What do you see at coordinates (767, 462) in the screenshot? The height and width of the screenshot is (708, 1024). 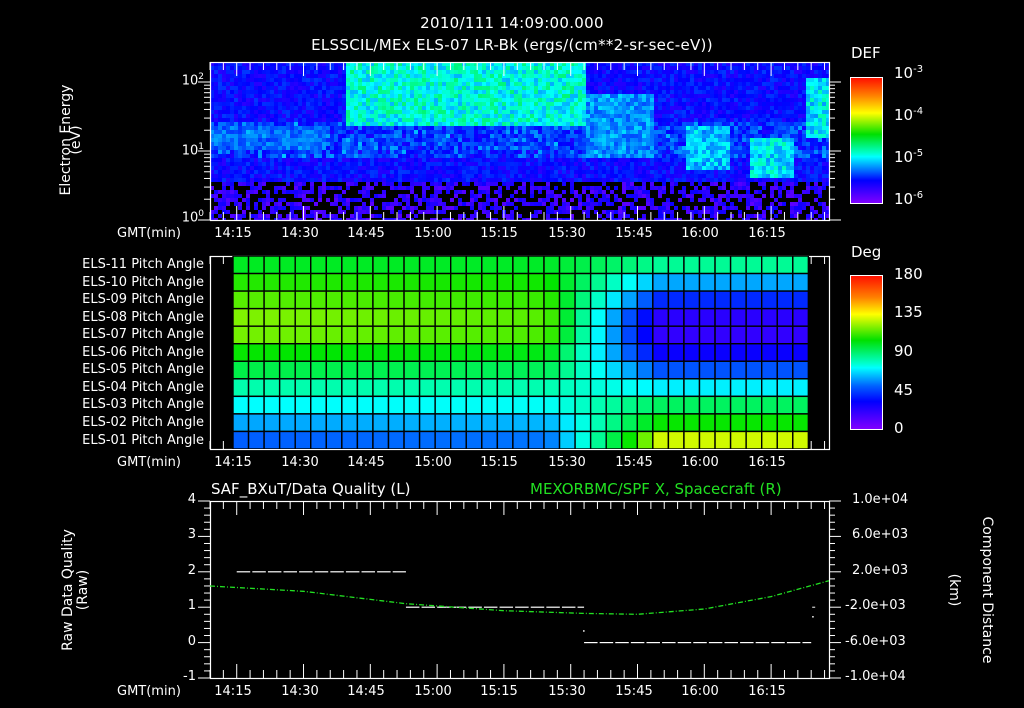 I see `pitch-time-tick: 16:15` at bounding box center [767, 462].